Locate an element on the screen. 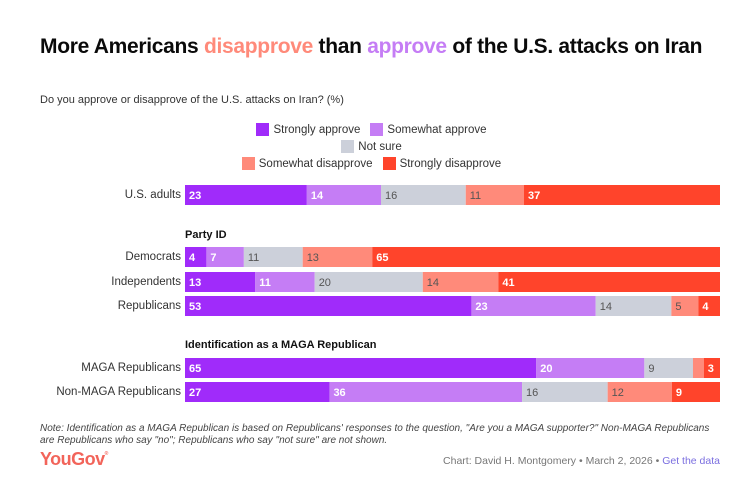 Image resolution: width=743 pixels, height=487 pixels. legend-item-somewhat-disapprove: Somewhat disapprove is located at coordinates (307, 163).